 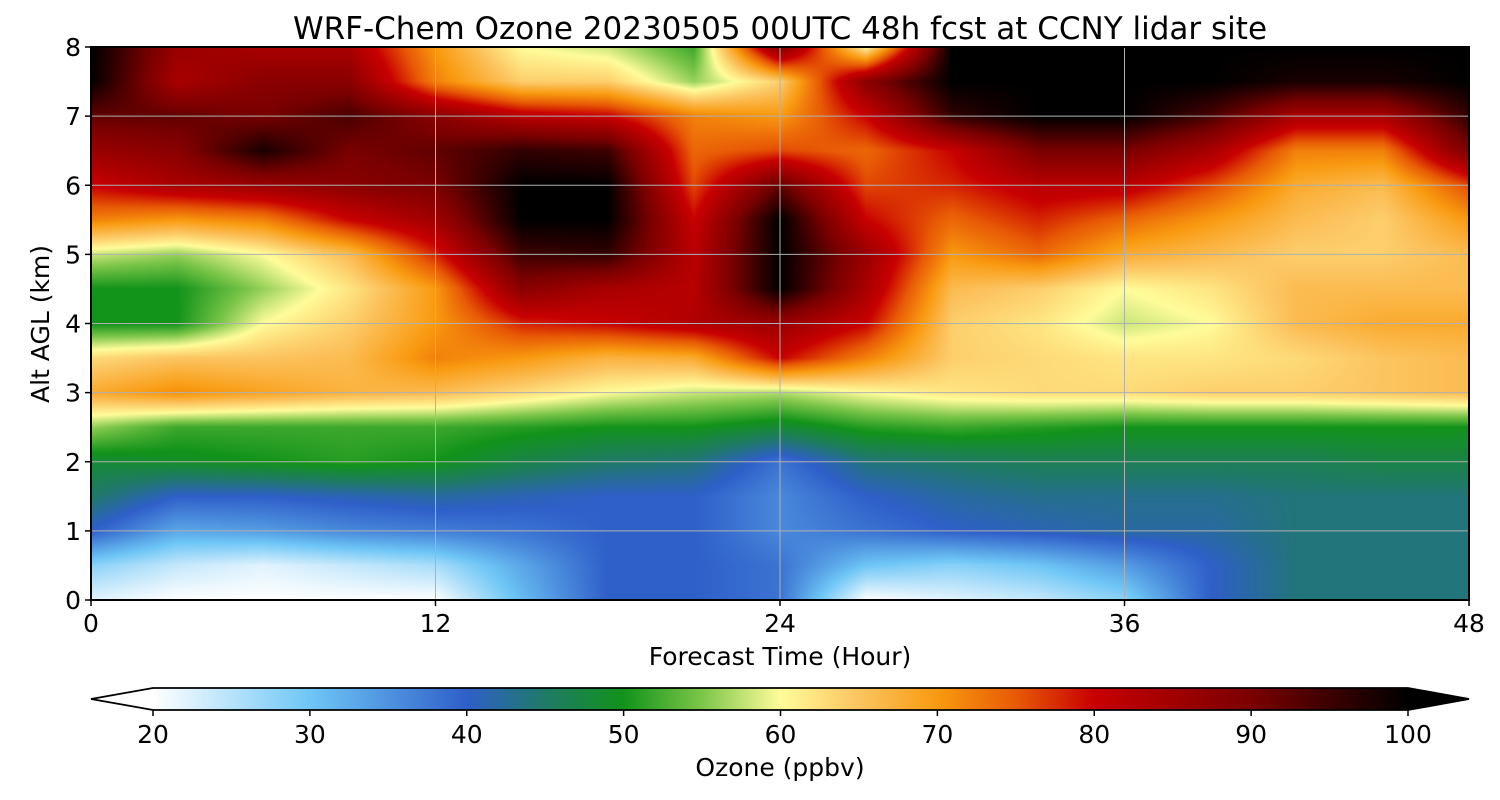 What do you see at coordinates (91, 623) in the screenshot?
I see `x-tick-label: 0` at bounding box center [91, 623].